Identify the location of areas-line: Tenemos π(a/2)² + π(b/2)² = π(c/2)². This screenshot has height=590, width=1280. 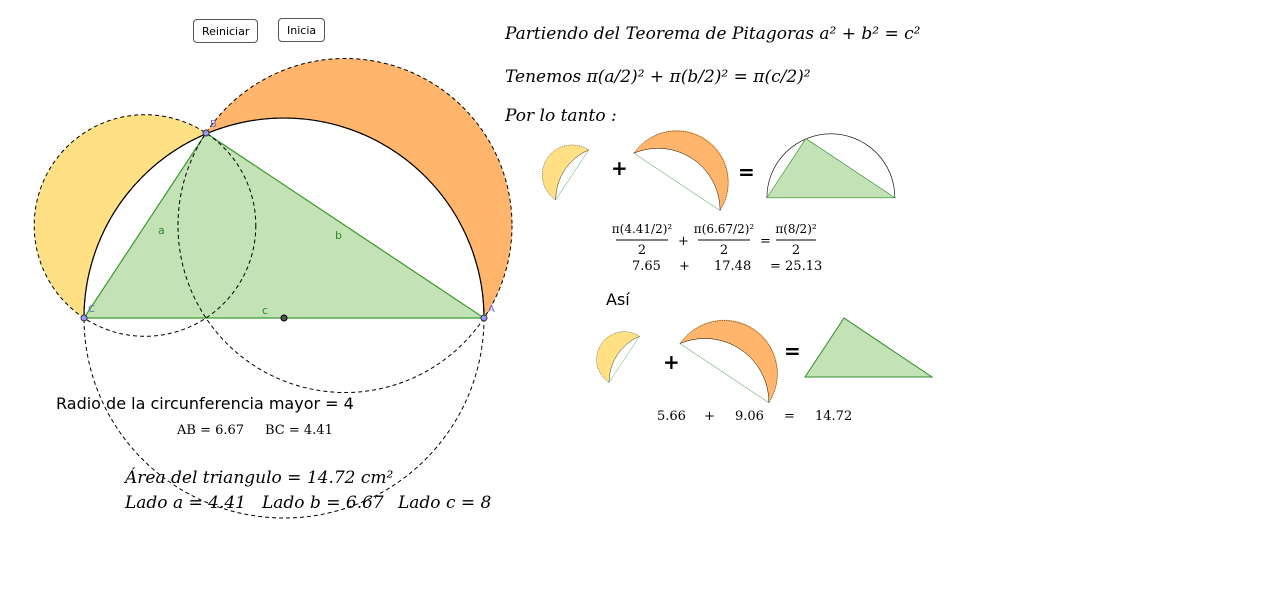
(658, 77).